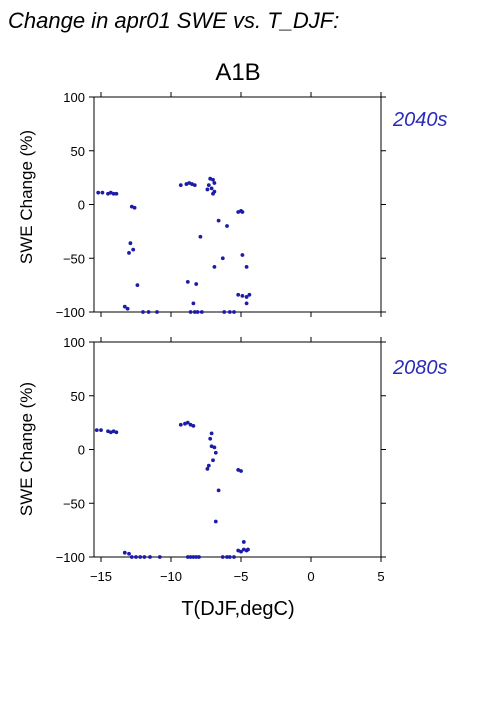  What do you see at coordinates (26, 197) in the screenshot?
I see `y-axis-label-2040s: SWE Change (%)` at bounding box center [26, 197].